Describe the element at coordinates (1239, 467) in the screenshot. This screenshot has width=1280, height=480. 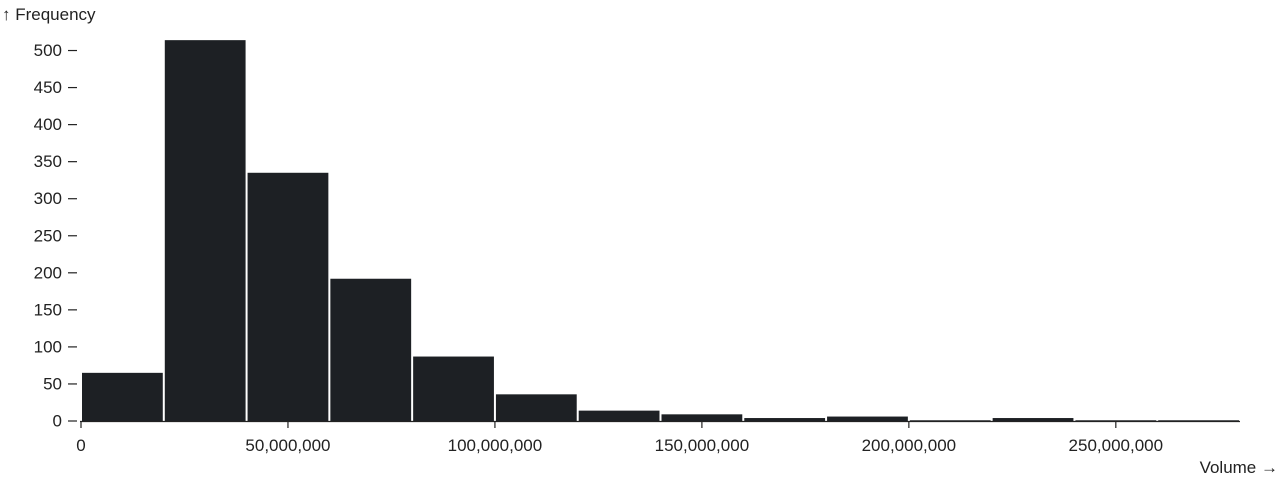
I see `x-axis-title: Volume →` at that location.